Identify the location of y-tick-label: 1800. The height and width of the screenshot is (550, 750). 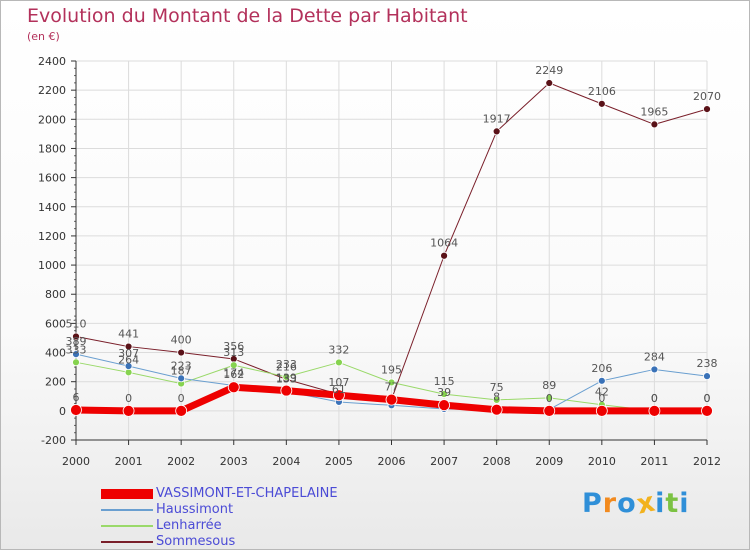
(52, 148).